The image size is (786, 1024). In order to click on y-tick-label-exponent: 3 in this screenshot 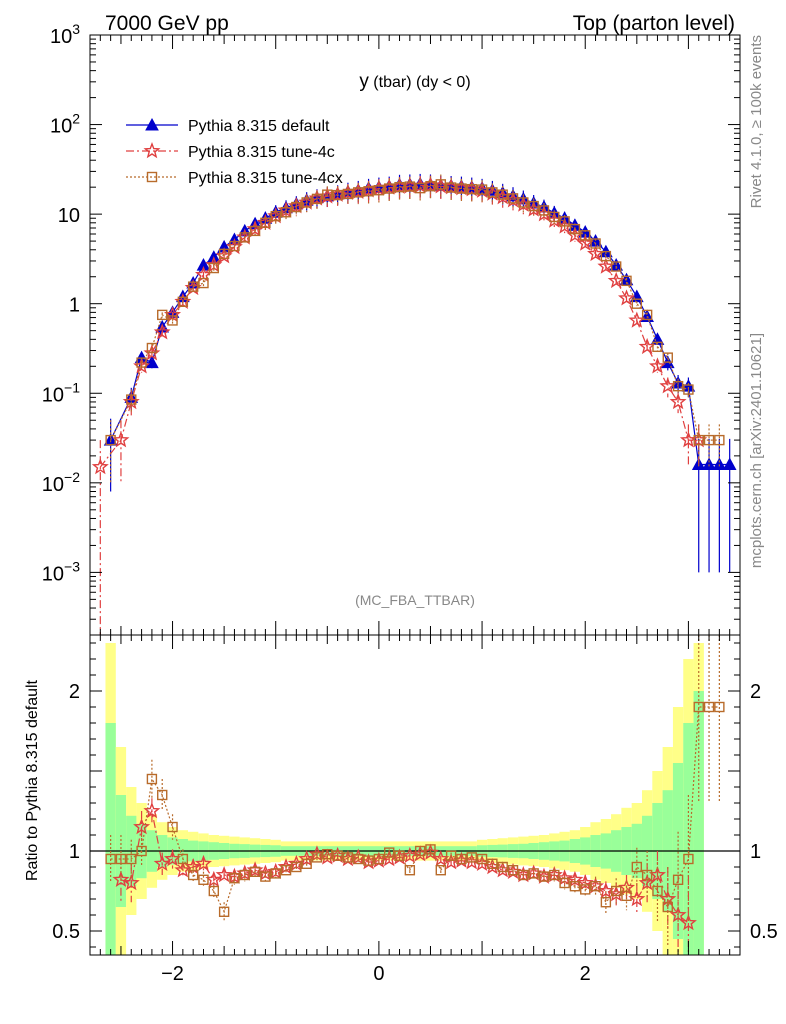, I will do `click(76, 29)`.